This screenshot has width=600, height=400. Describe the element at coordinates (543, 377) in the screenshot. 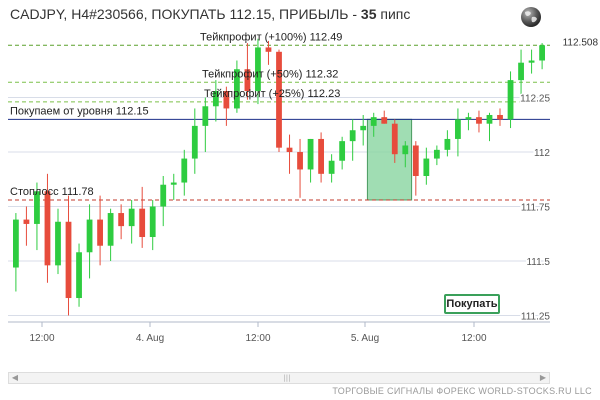

I see `scroll-right-icon: ▶` at that location.